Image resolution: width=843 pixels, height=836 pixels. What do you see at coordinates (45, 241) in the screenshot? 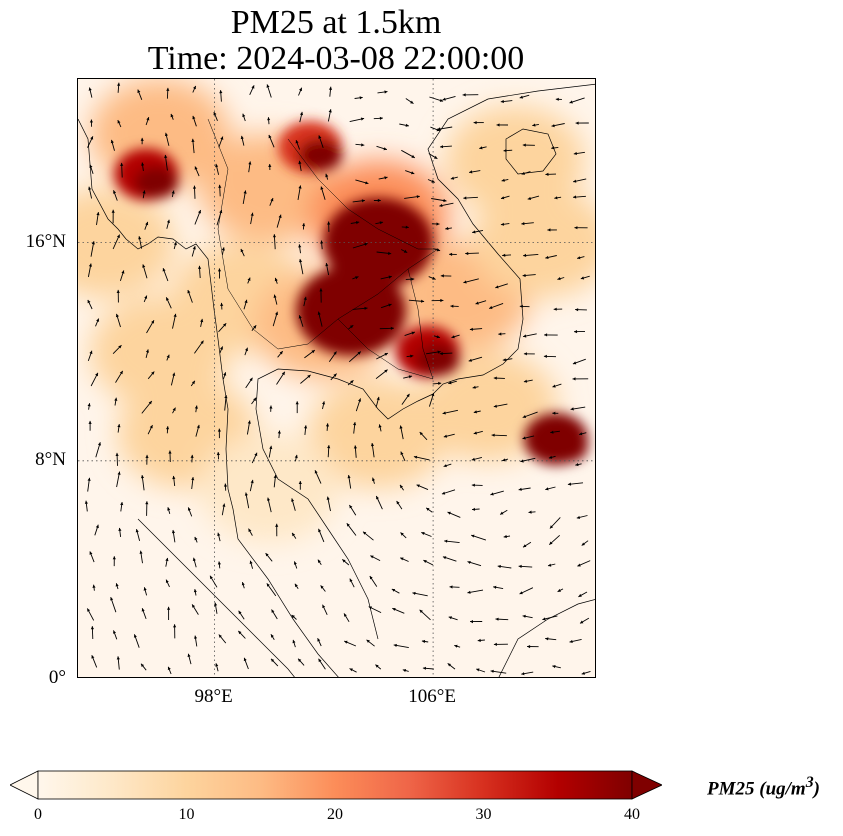
I see `latitude-label: 16°N` at bounding box center [45, 241].